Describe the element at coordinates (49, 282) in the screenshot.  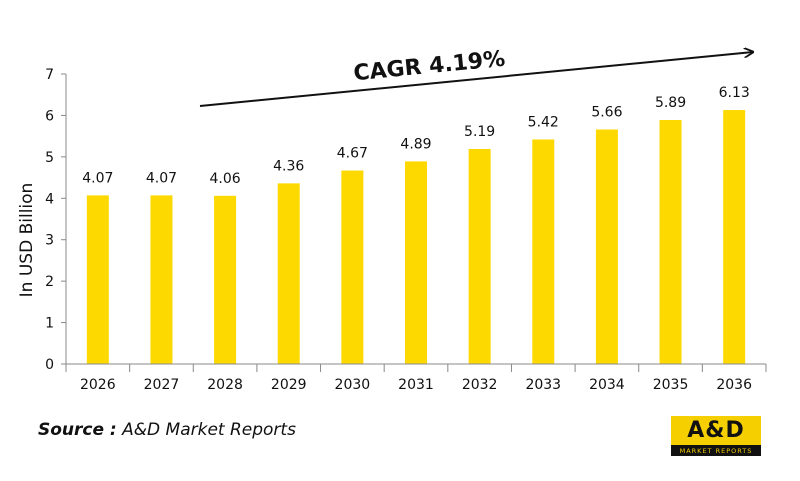
I see `y-tick-label-2: 2` at that location.